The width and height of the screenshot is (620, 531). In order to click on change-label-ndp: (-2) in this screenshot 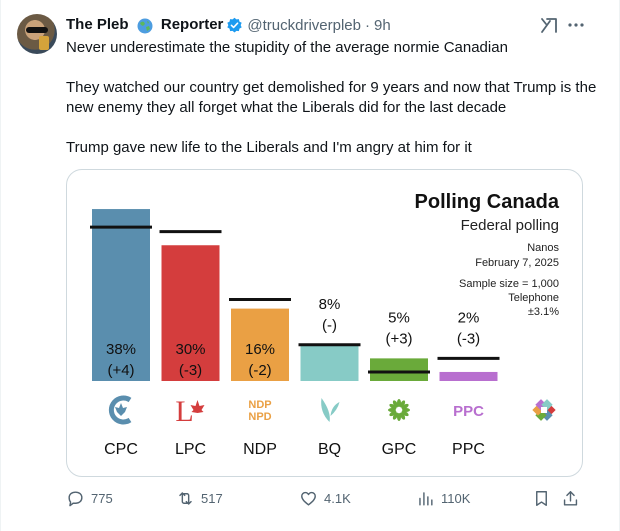, I will do `click(259, 370)`.